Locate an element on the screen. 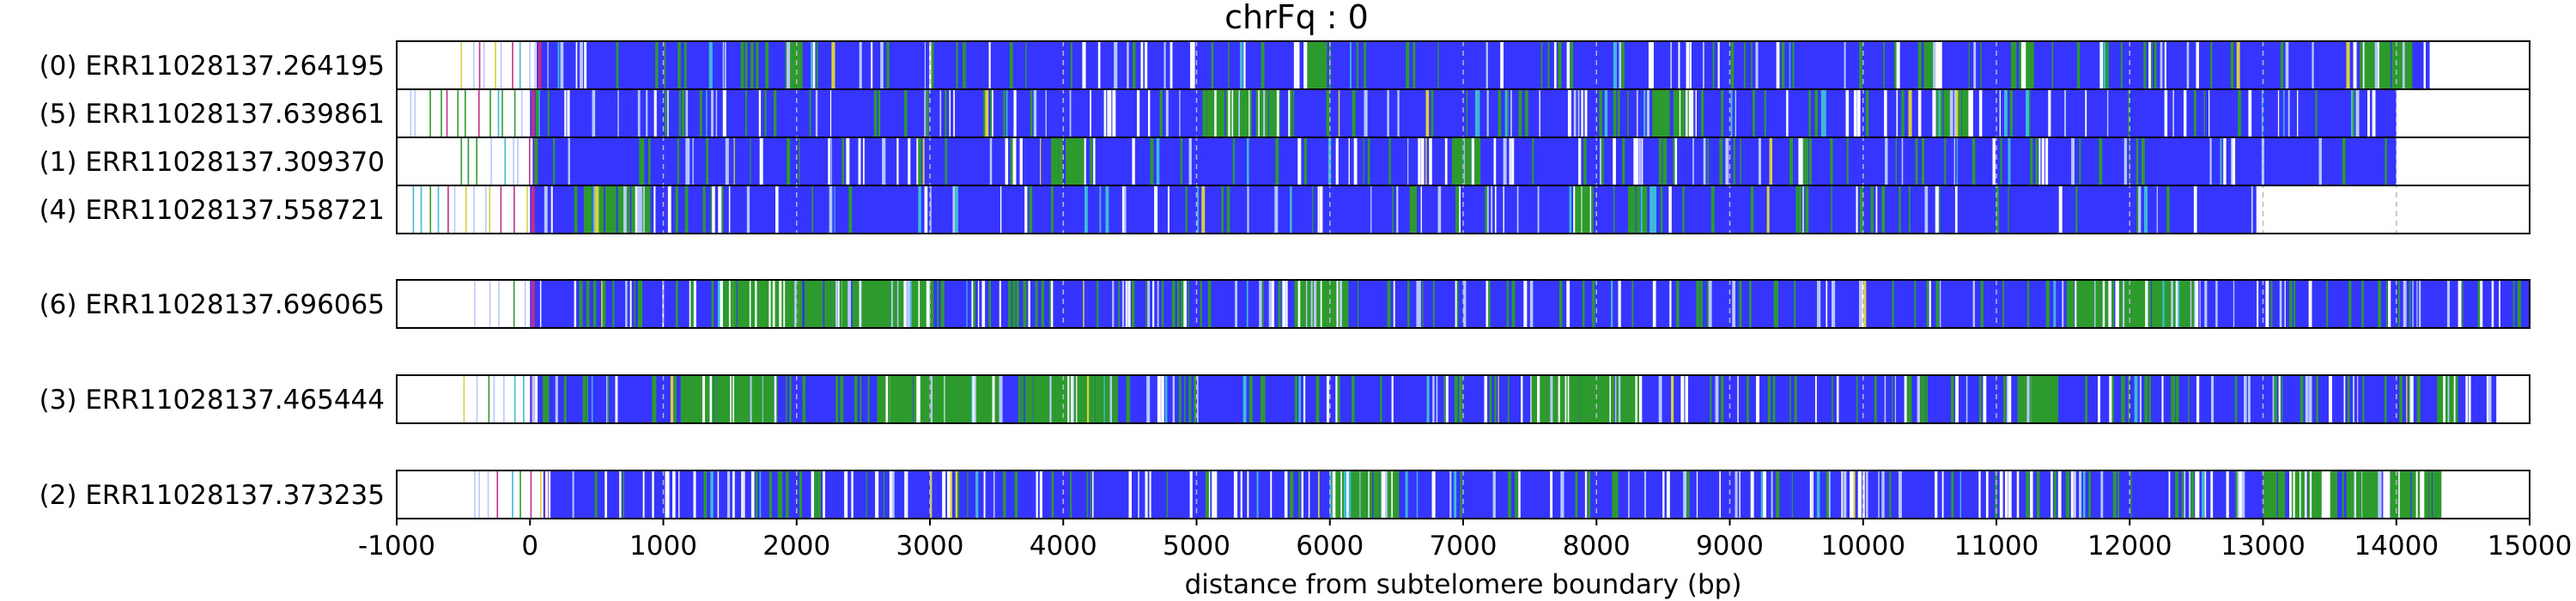  x-tick-label: 0 is located at coordinates (530, 546).